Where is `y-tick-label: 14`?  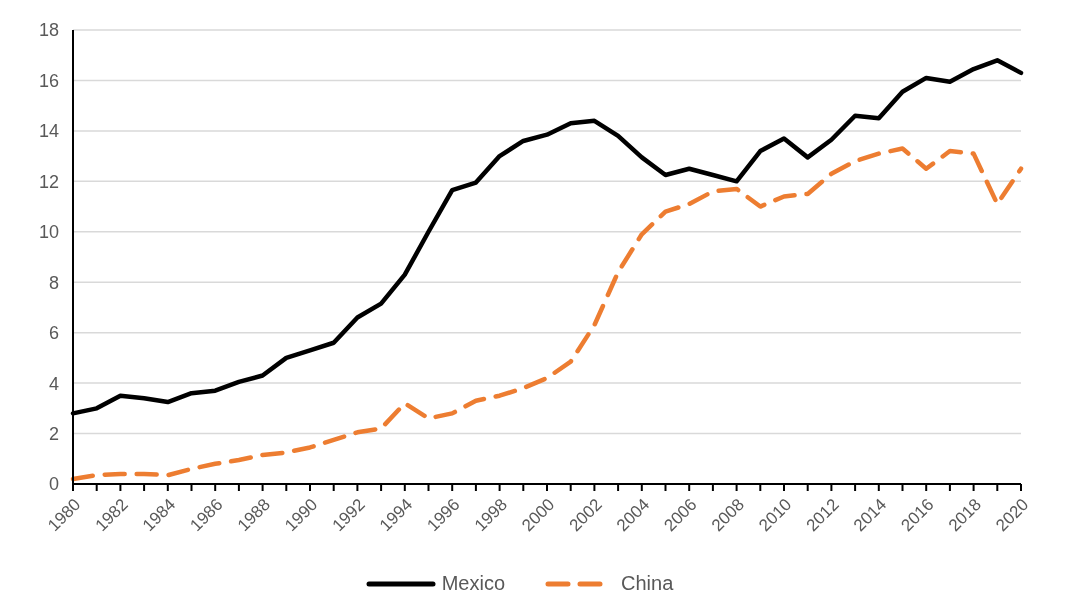 y-tick-label: 14 is located at coordinates (48, 131).